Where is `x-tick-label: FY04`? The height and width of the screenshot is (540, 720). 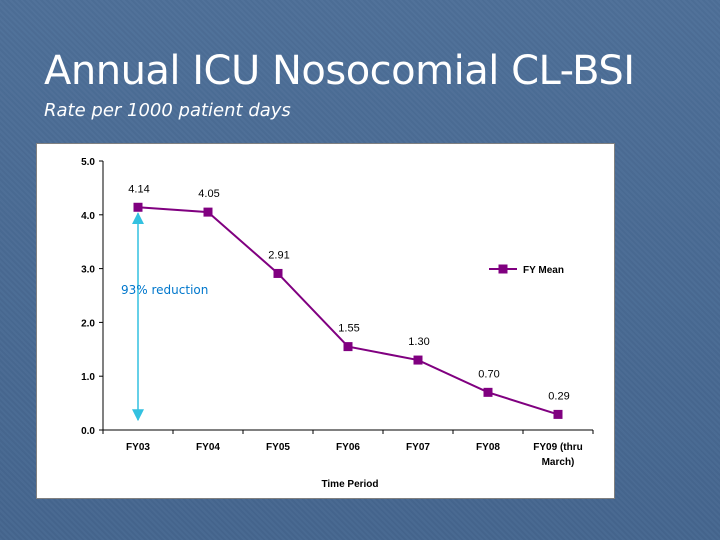
x-tick-label: FY04 is located at coordinates (208, 447).